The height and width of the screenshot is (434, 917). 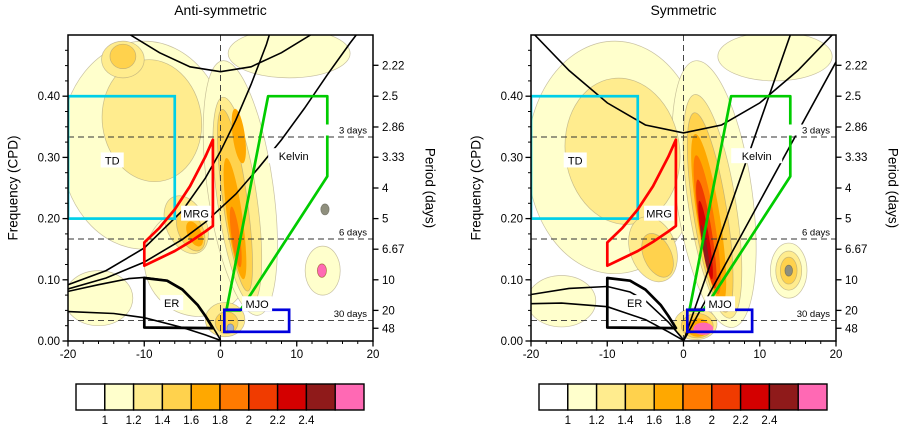 I want to click on frequency-axis-label-right-panel: Frequency (CPD), so click(x=476, y=188).